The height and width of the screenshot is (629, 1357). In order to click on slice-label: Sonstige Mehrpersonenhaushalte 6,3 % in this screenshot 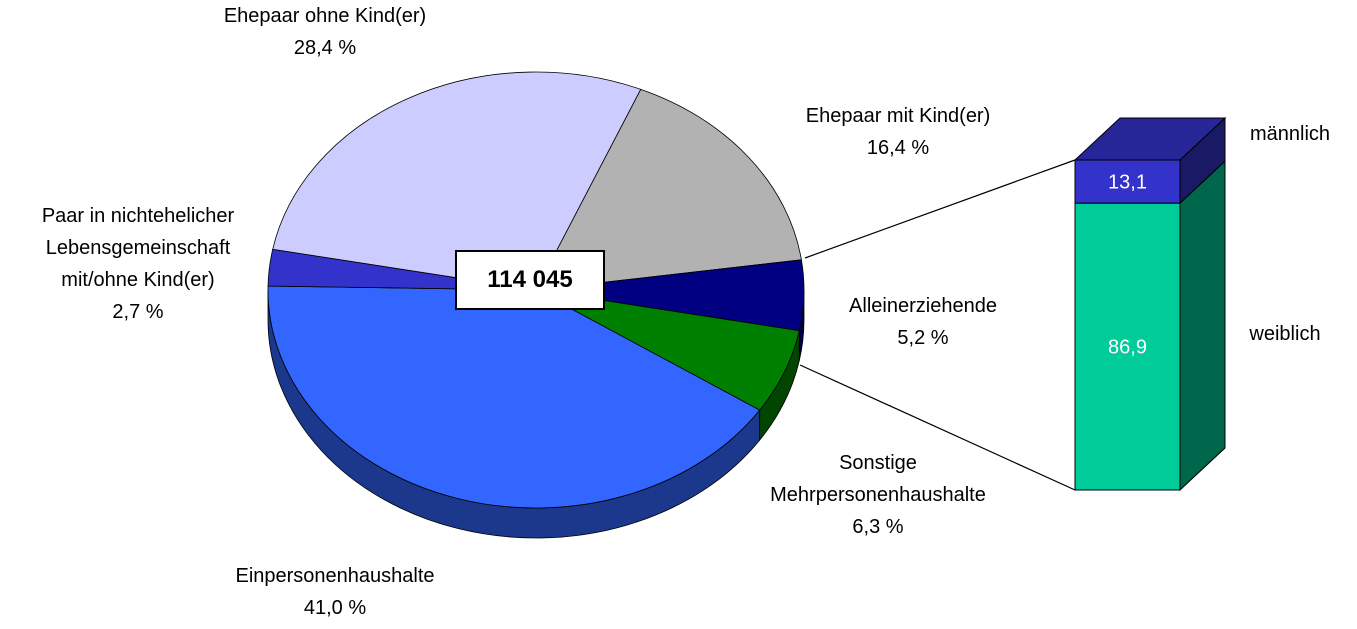, I will do `click(878, 495)`.